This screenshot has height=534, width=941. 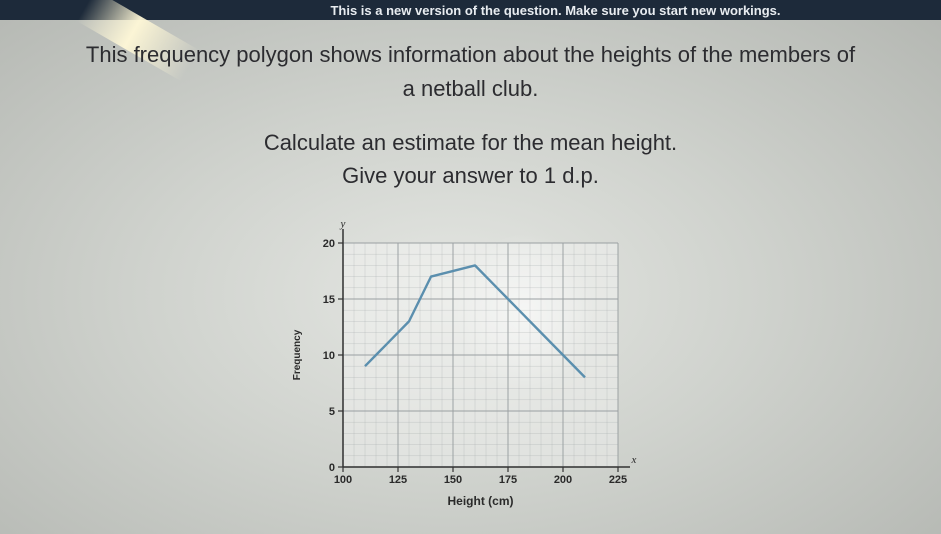 I want to click on x-axis-label: Height (cm), so click(x=481, y=501).